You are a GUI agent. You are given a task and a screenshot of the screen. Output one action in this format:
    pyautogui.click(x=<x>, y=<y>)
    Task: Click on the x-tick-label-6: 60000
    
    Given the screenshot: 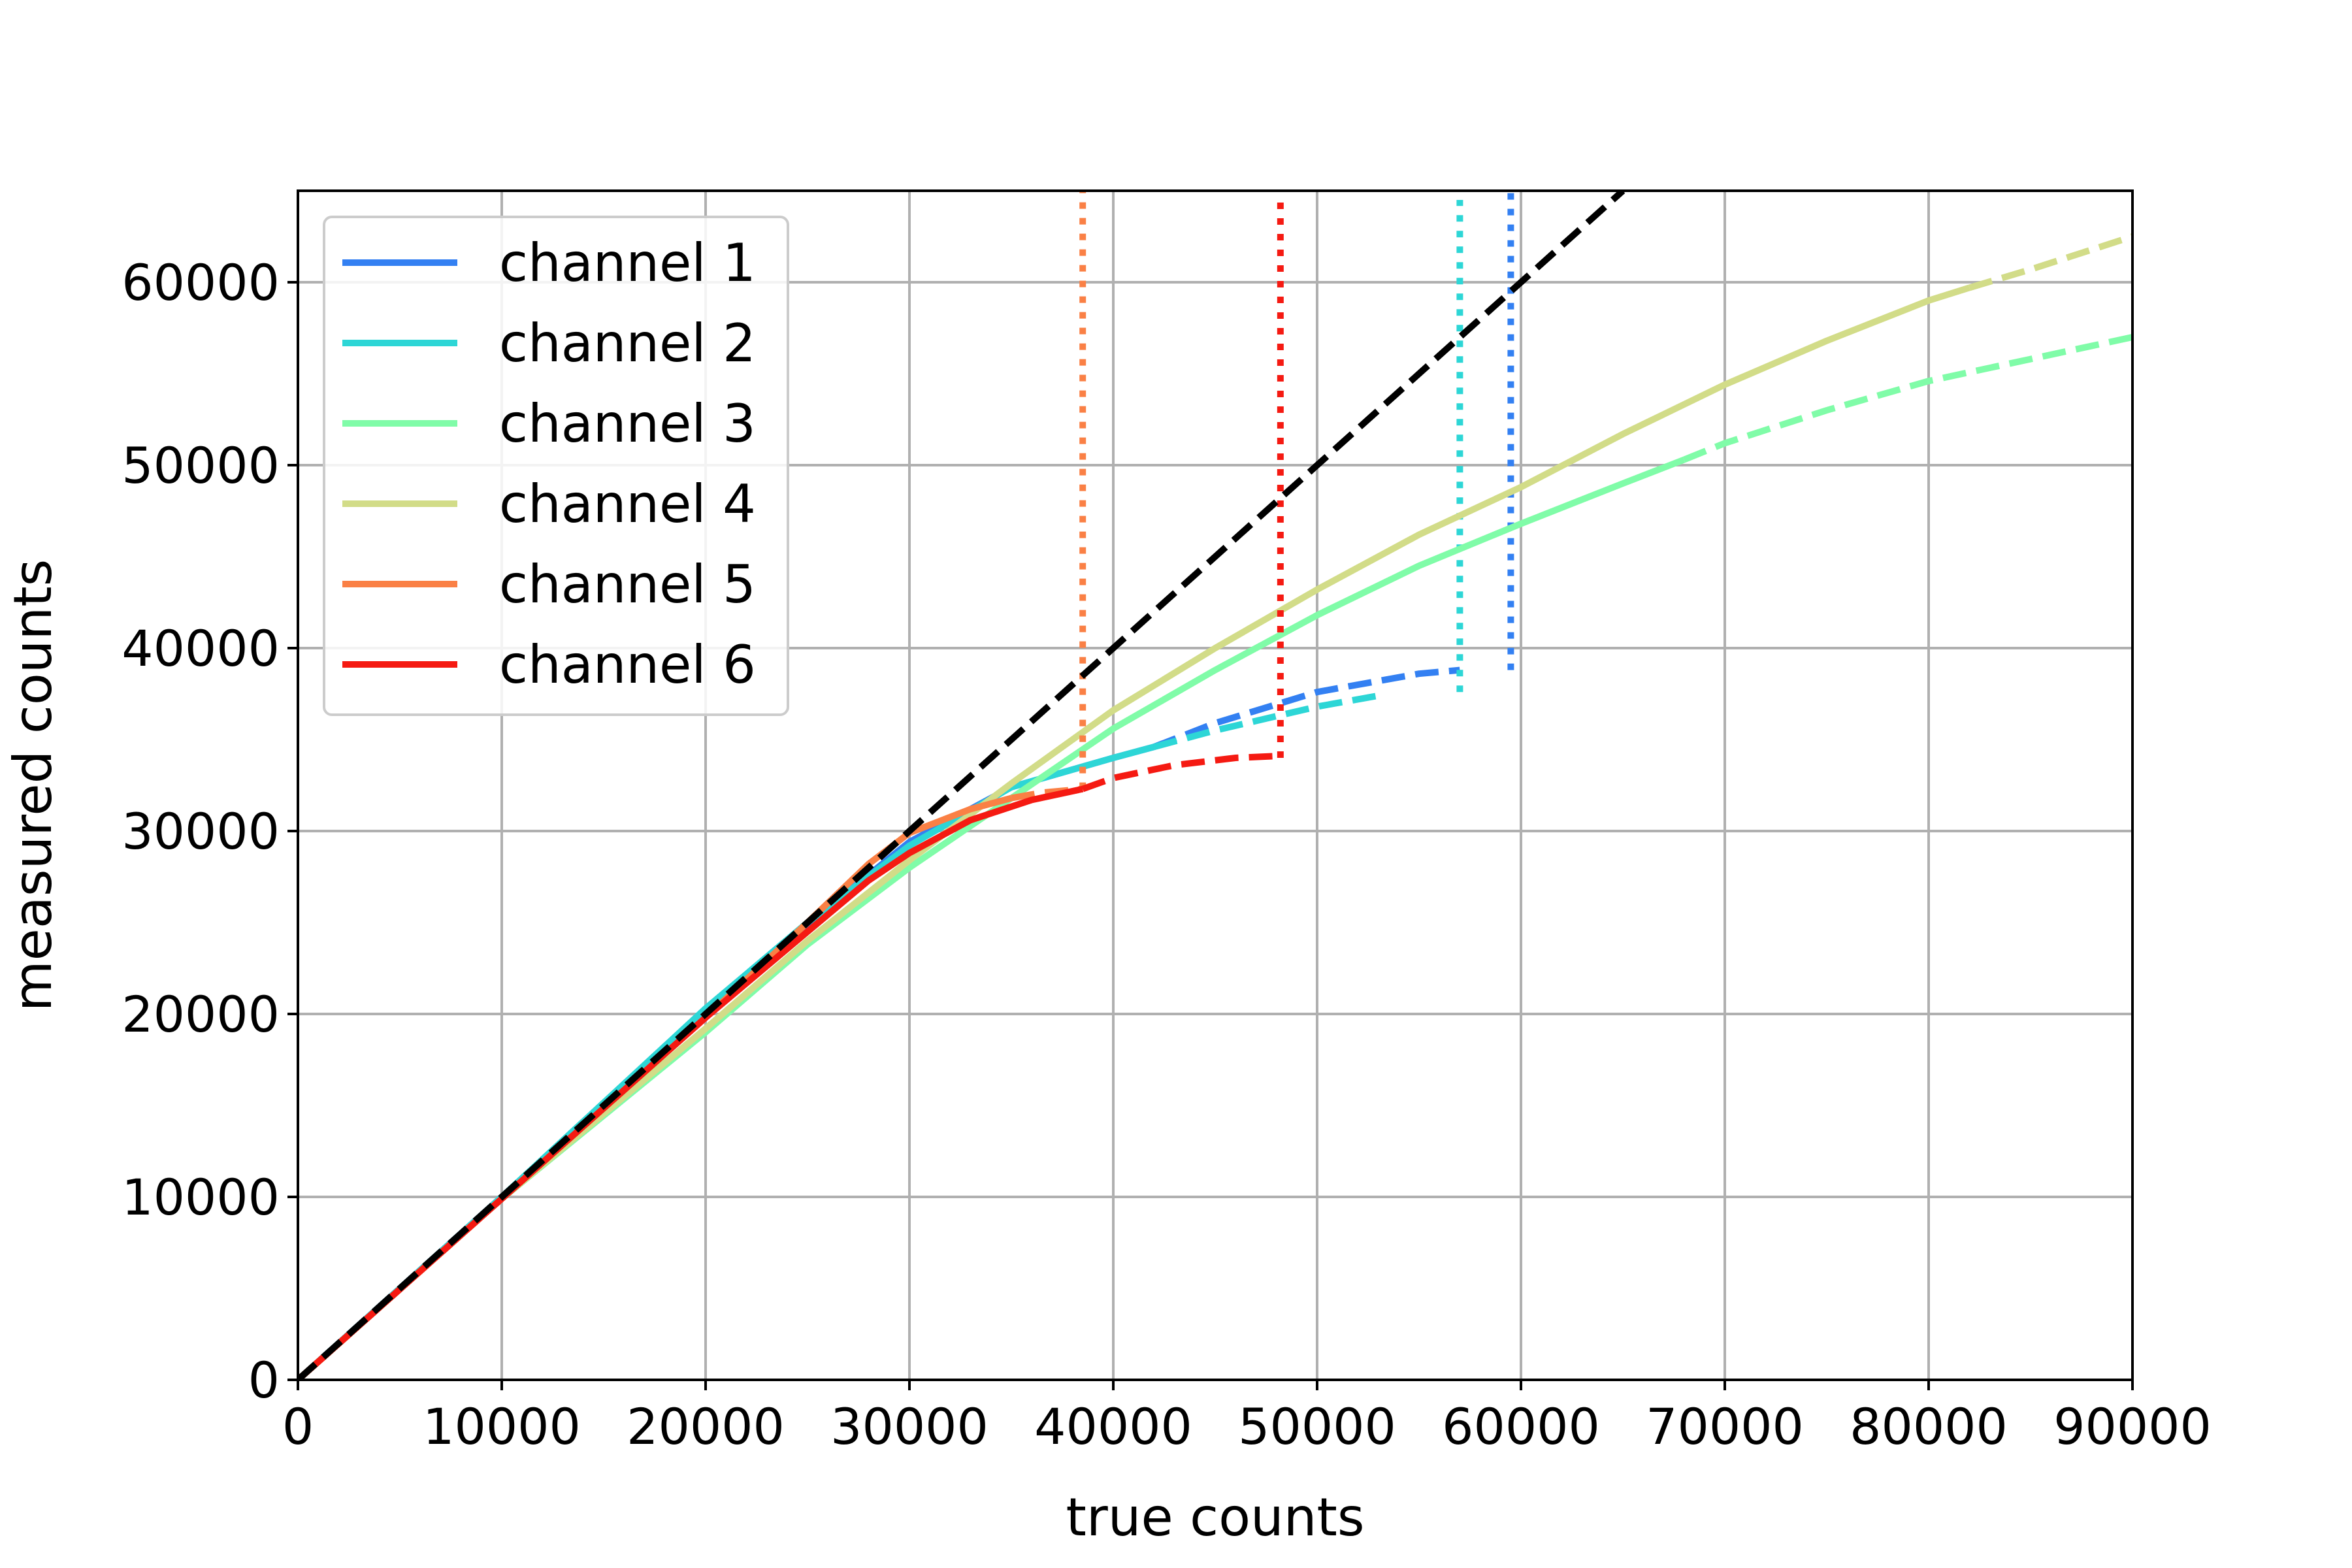 What is the action you would take?
    pyautogui.click(x=1521, y=1426)
    